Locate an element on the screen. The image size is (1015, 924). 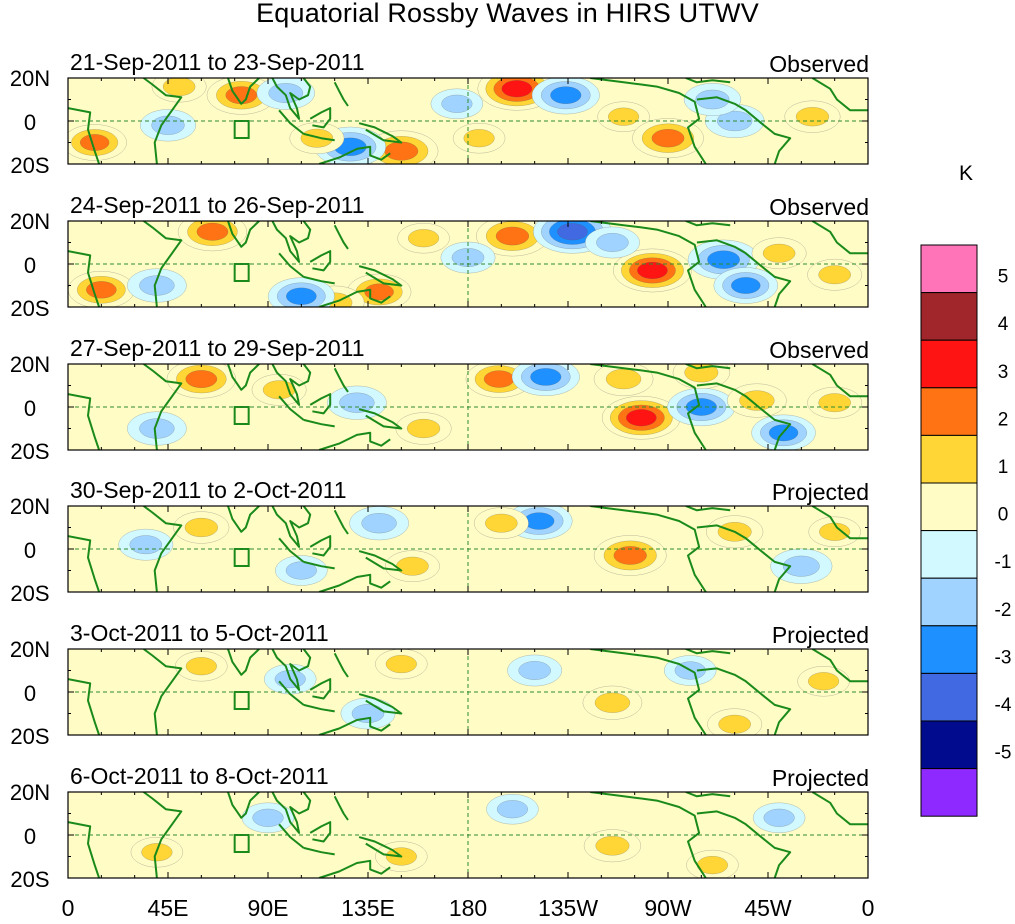
x-tick-label: 45W is located at coordinates (768, 908).